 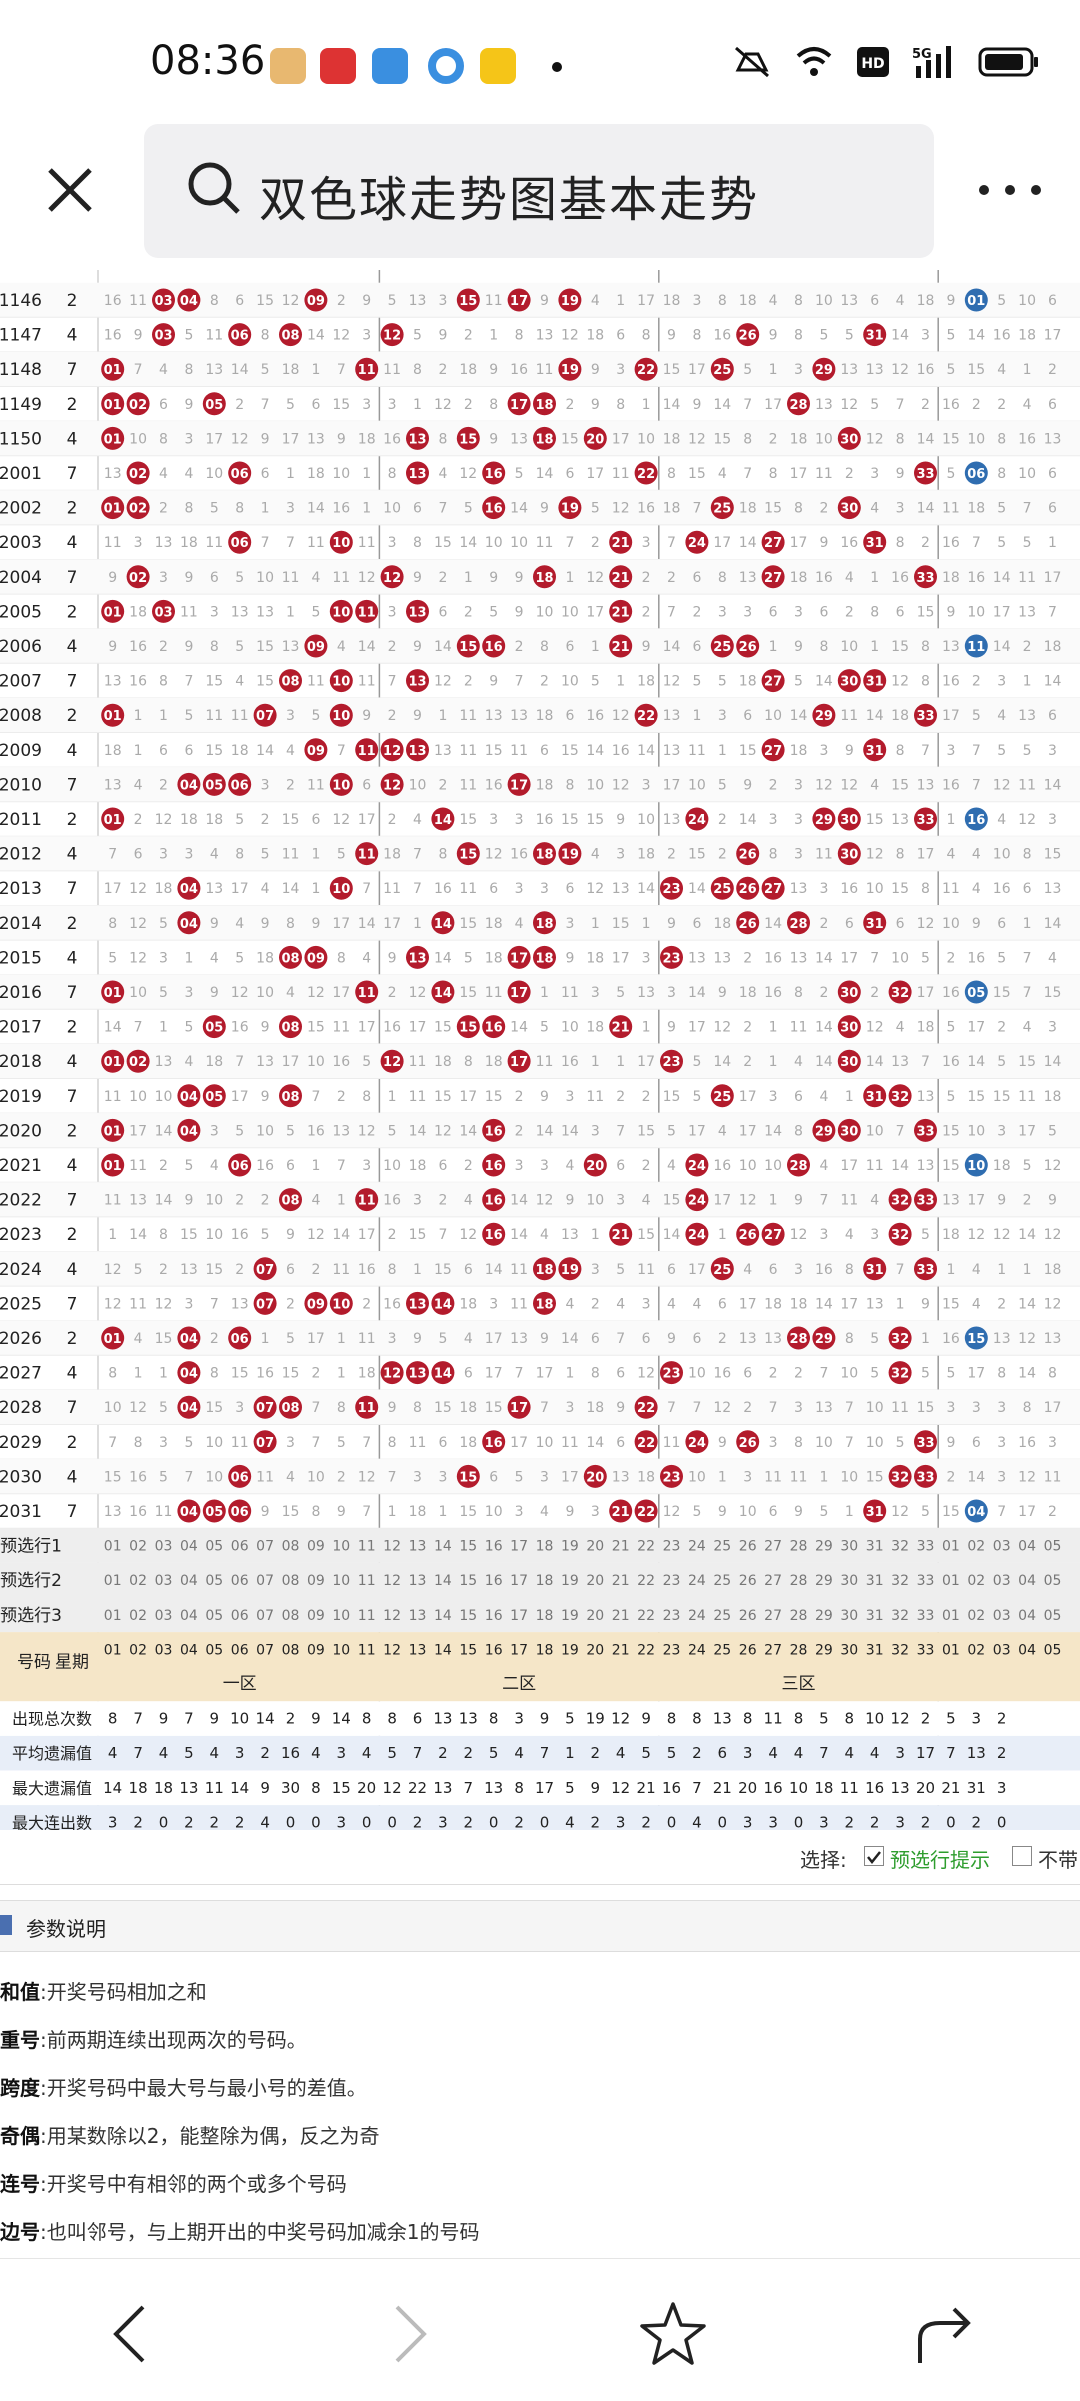 What do you see at coordinates (697, 751) in the screenshot?
I see `omission-value: 11` at bounding box center [697, 751].